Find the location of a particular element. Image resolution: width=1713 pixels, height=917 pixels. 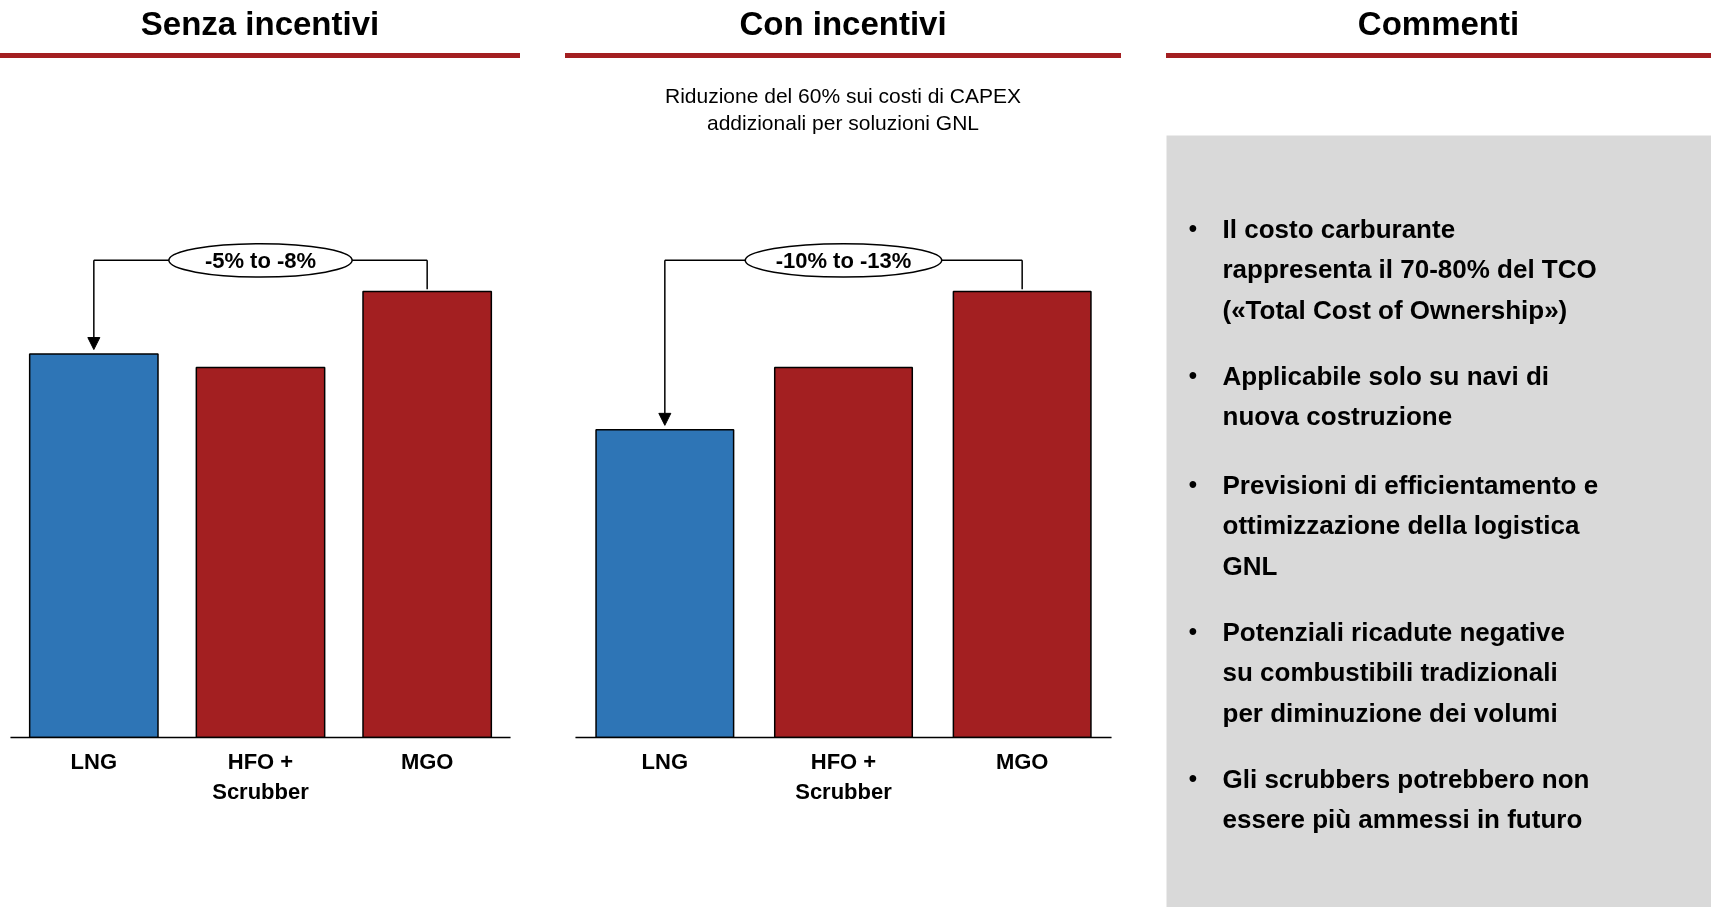

text: • Potenziali ricadute negative su combustibili tradizionali per diminuzione dei volumi is located at coordinates (1376, 672).